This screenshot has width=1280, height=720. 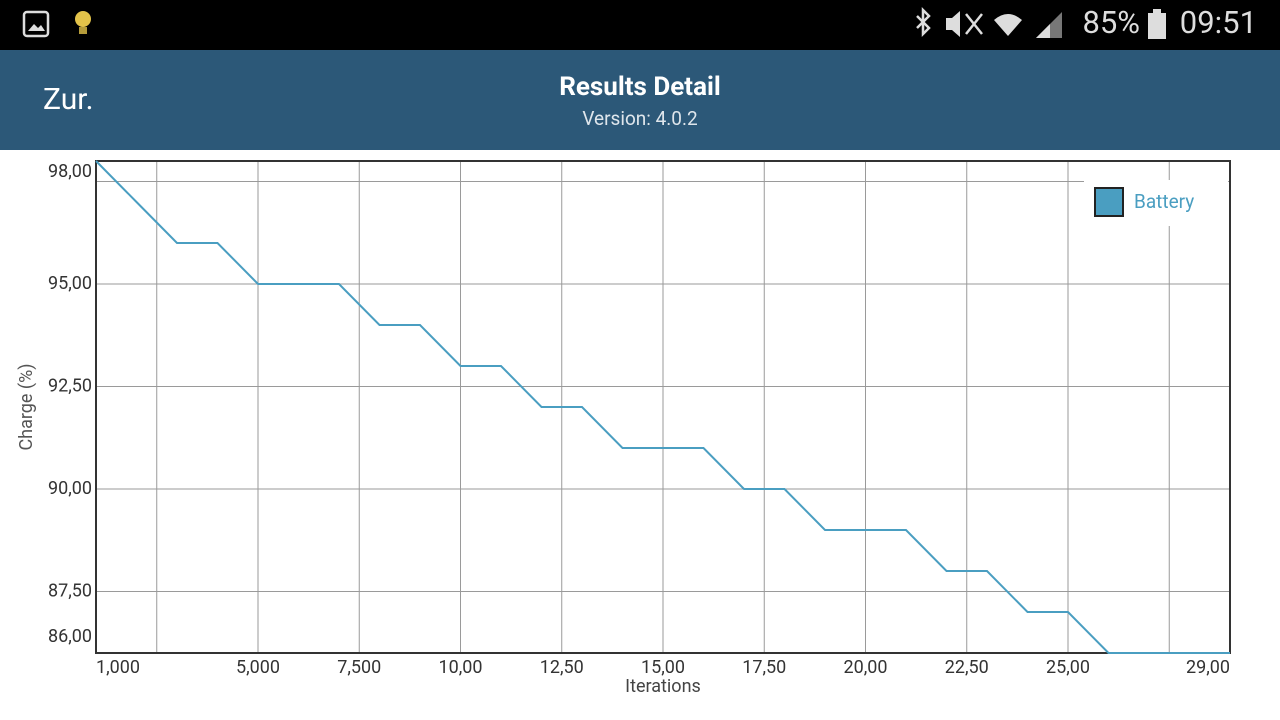 What do you see at coordinates (359, 667) in the screenshot?
I see `x-tick-label: 7,500` at bounding box center [359, 667].